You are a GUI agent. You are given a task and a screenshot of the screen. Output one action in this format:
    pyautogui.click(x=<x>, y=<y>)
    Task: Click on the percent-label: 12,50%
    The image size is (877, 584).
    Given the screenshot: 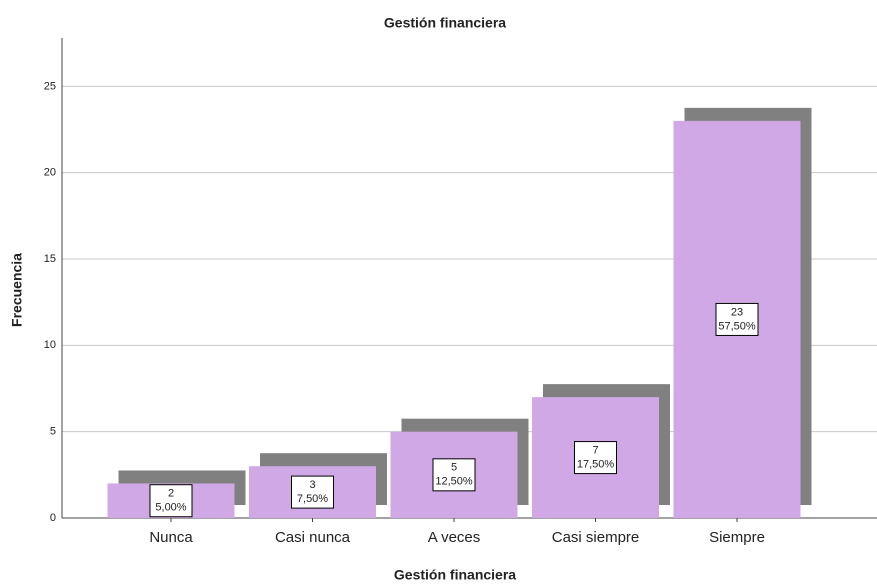 What is the action you would take?
    pyautogui.click(x=454, y=482)
    